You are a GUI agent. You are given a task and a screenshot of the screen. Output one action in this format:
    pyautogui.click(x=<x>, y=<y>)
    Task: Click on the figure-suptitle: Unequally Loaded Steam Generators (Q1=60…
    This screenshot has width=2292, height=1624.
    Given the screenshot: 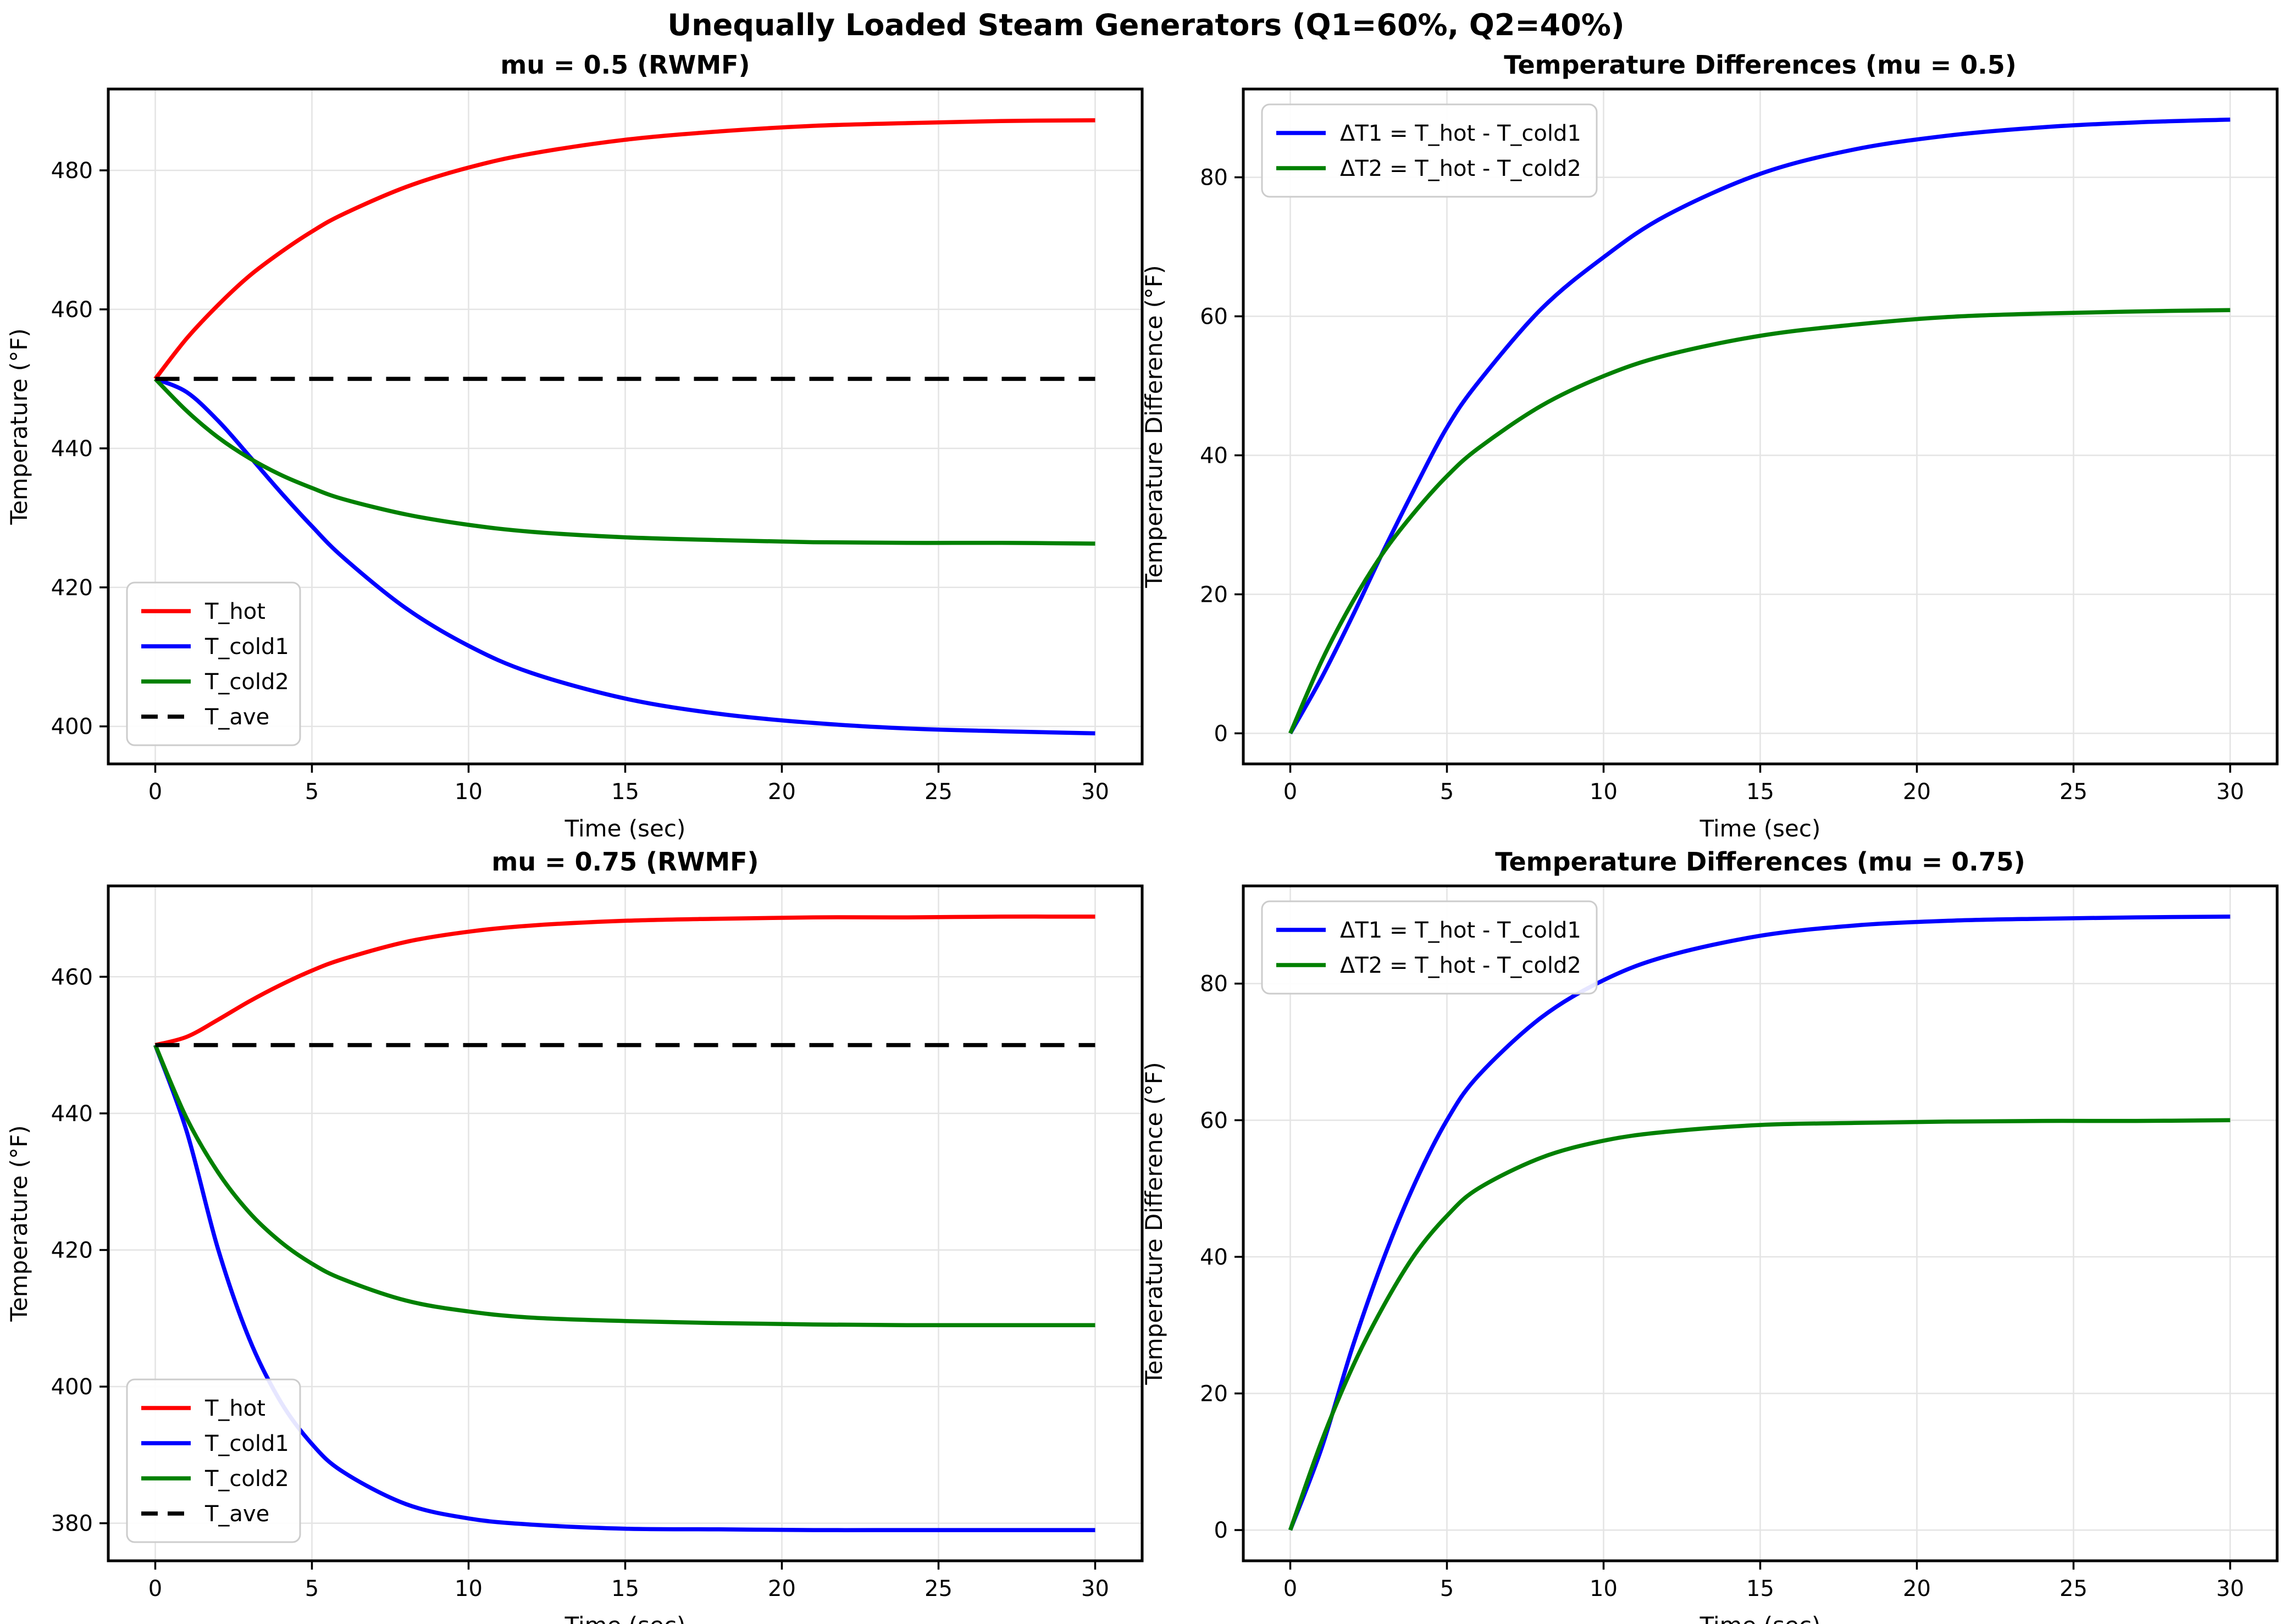 What is the action you would take?
    pyautogui.click(x=1146, y=25)
    